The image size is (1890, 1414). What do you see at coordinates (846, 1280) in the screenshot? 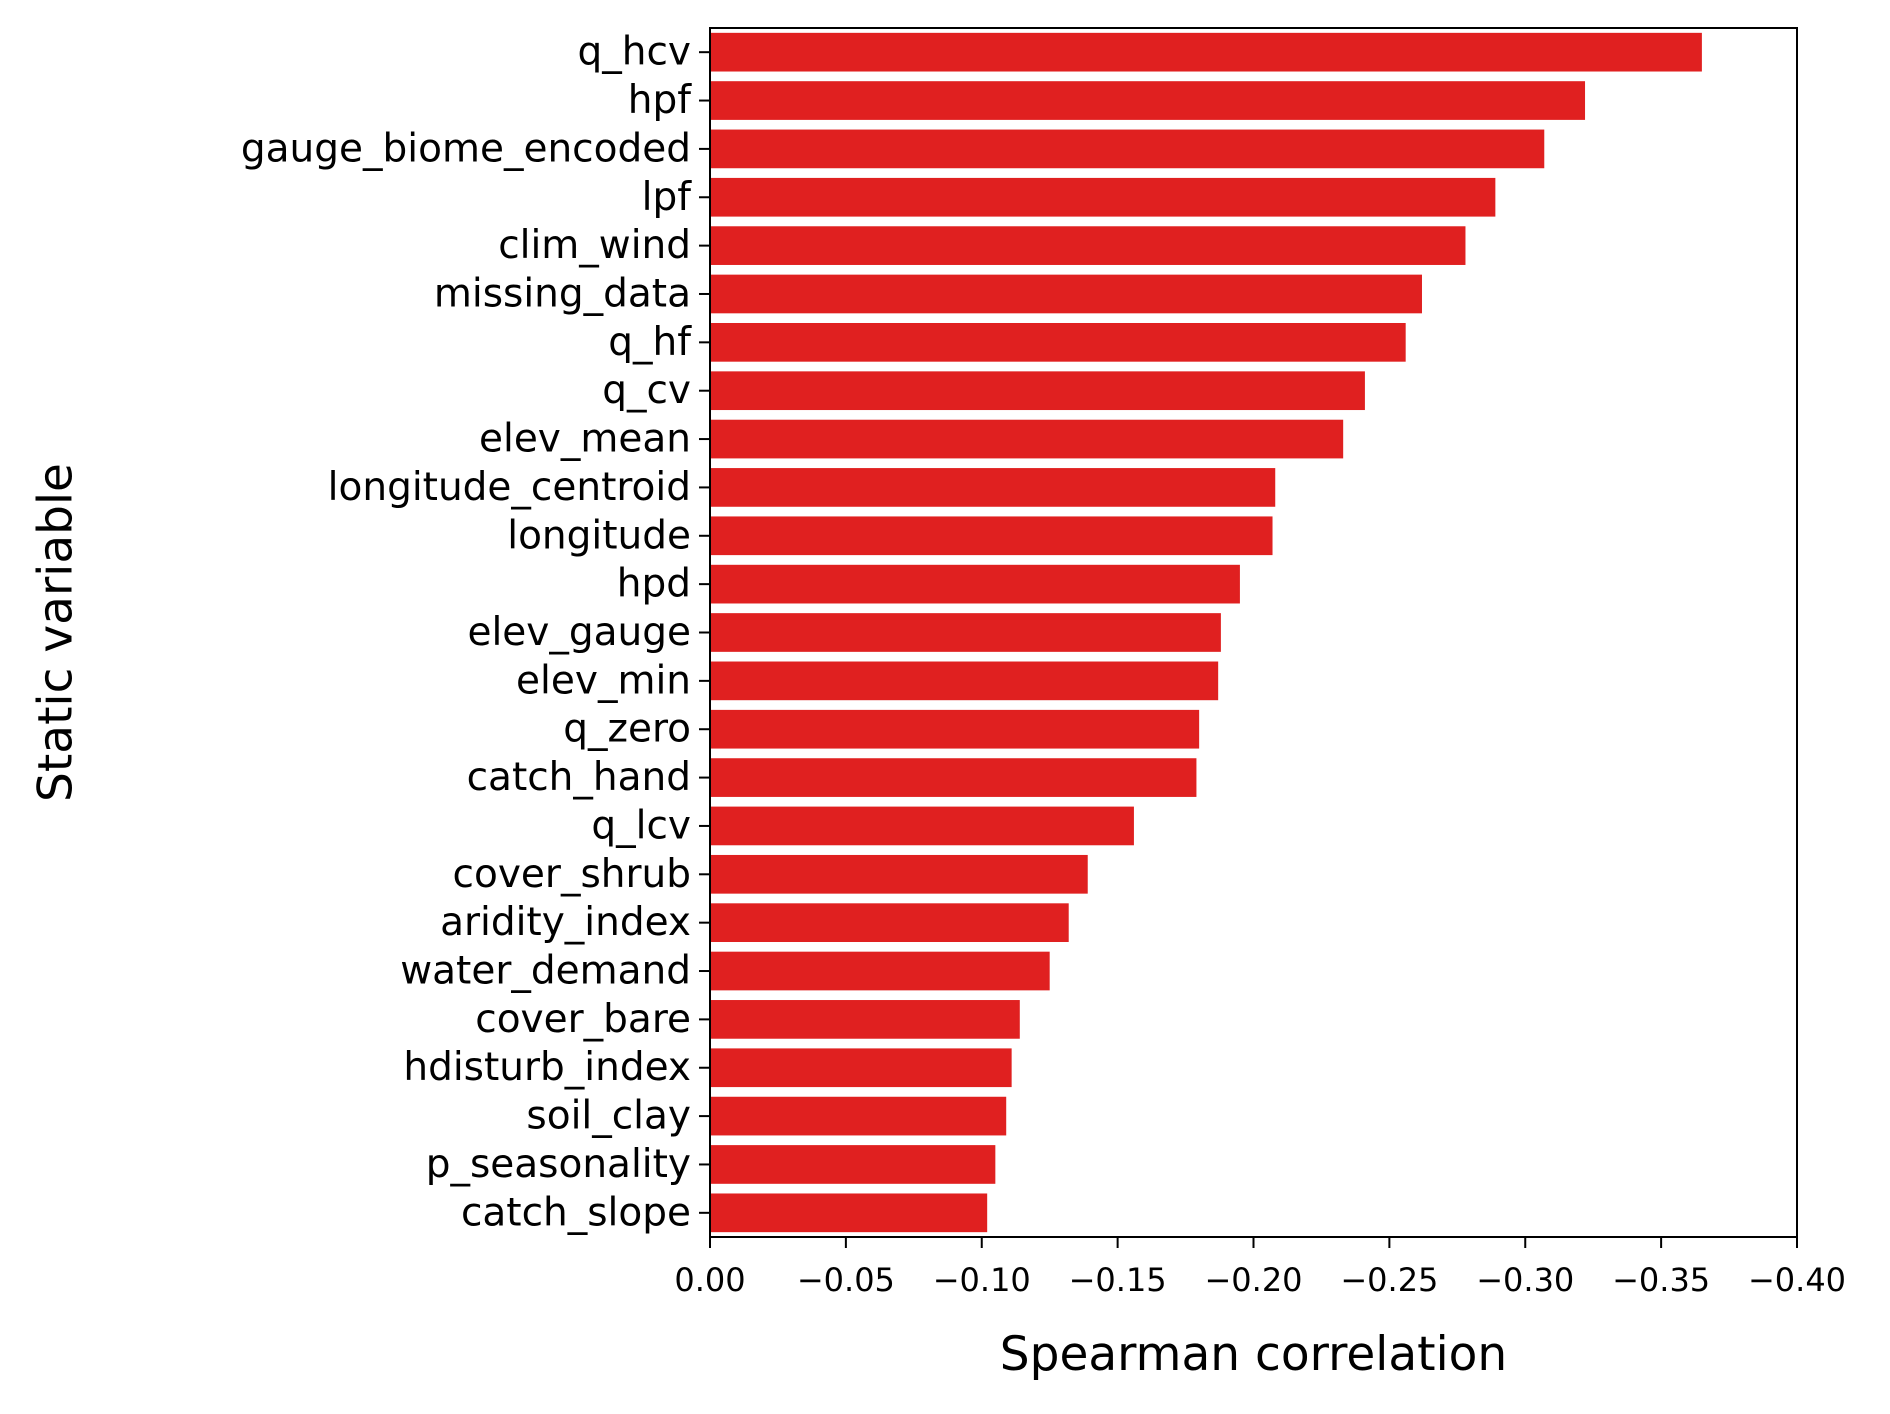
I see `x-tick-label: −0.05` at bounding box center [846, 1280].